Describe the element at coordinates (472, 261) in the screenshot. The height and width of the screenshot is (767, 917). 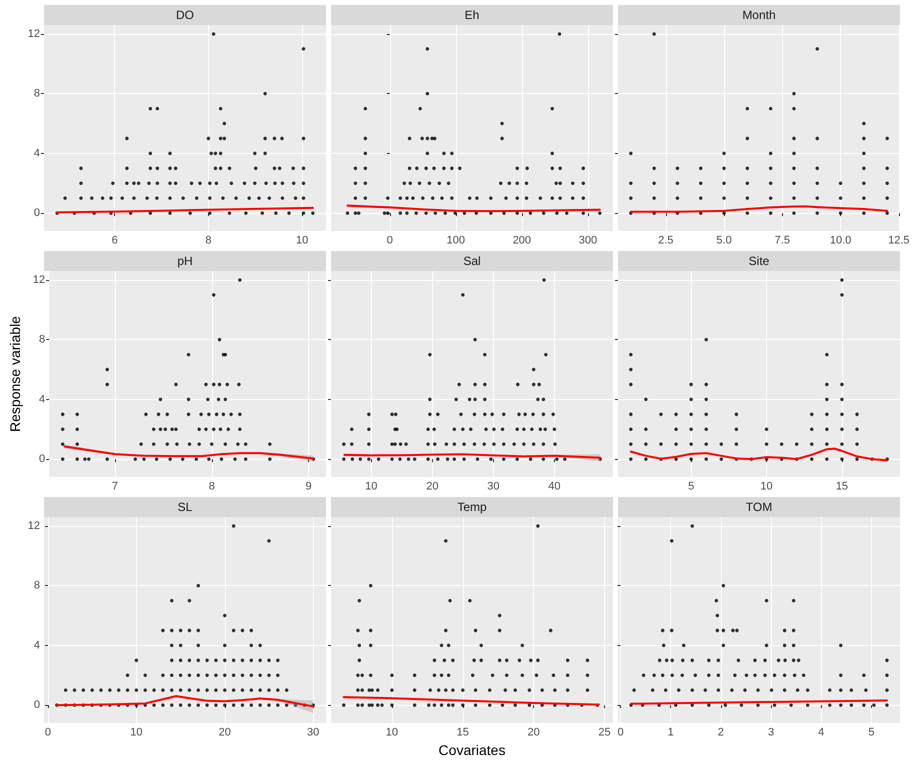
I see `chart-title: Sal` at that location.